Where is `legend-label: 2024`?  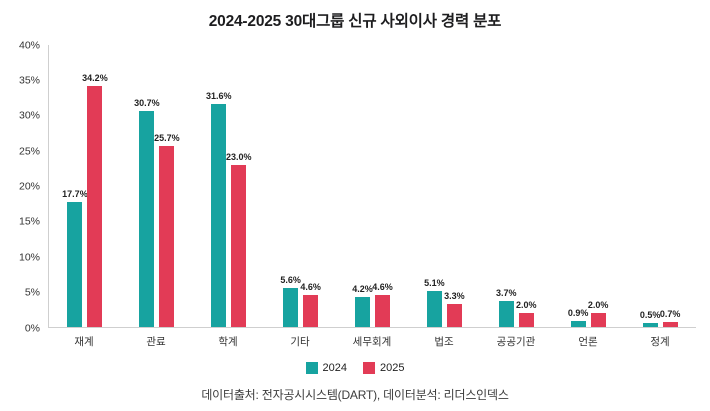
legend-label: 2024 is located at coordinates (334, 368).